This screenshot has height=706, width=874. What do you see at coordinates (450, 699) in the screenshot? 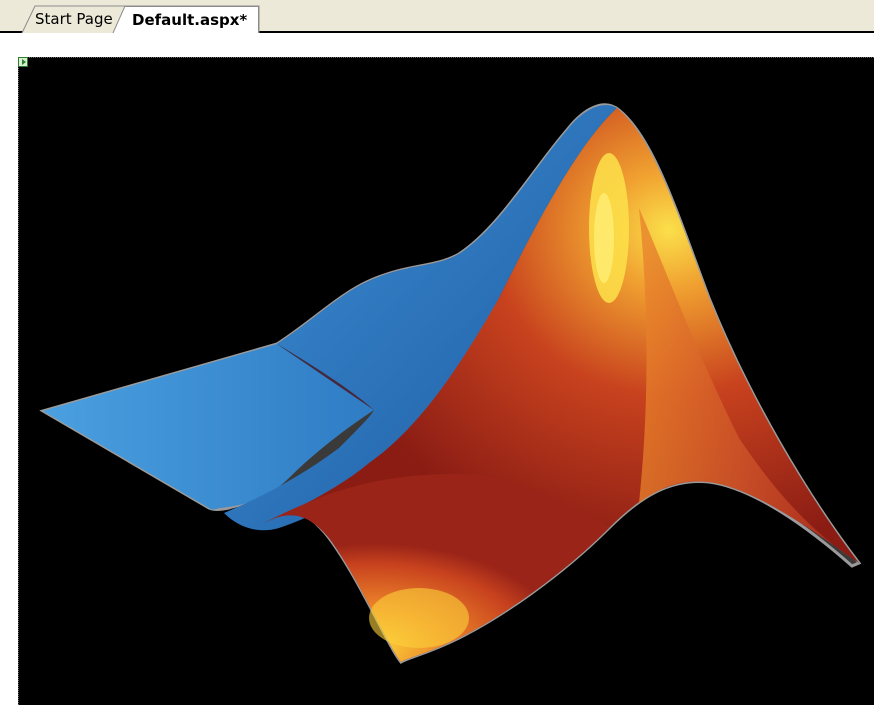
I see `caret-marker` at bounding box center [450, 699].